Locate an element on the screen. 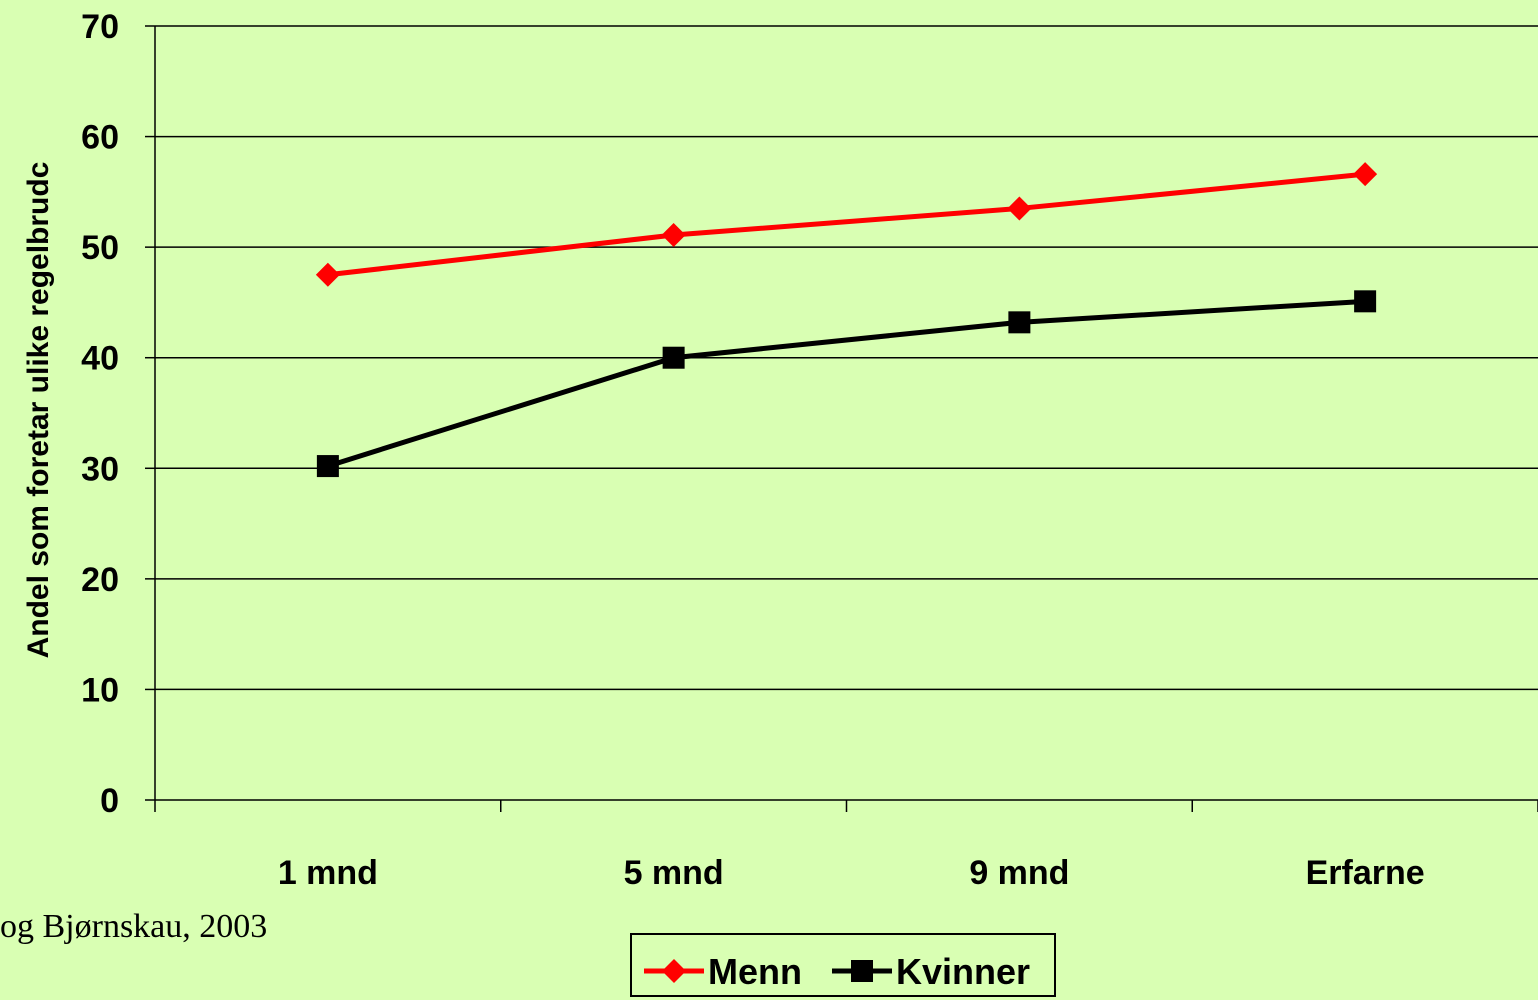 The height and width of the screenshot is (1000, 1538). y-tick-label-40: 40 is located at coordinates (100, 359).